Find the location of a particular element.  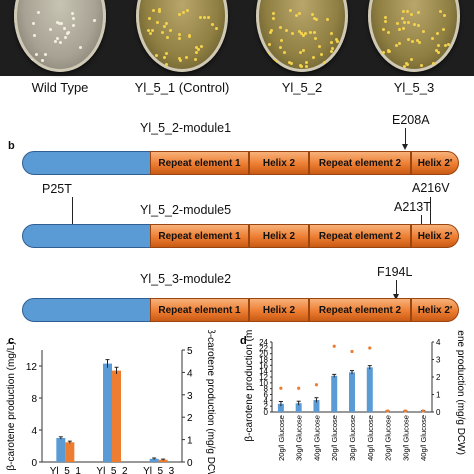

y-tick-label: 24 is located at coordinates (263, 342).